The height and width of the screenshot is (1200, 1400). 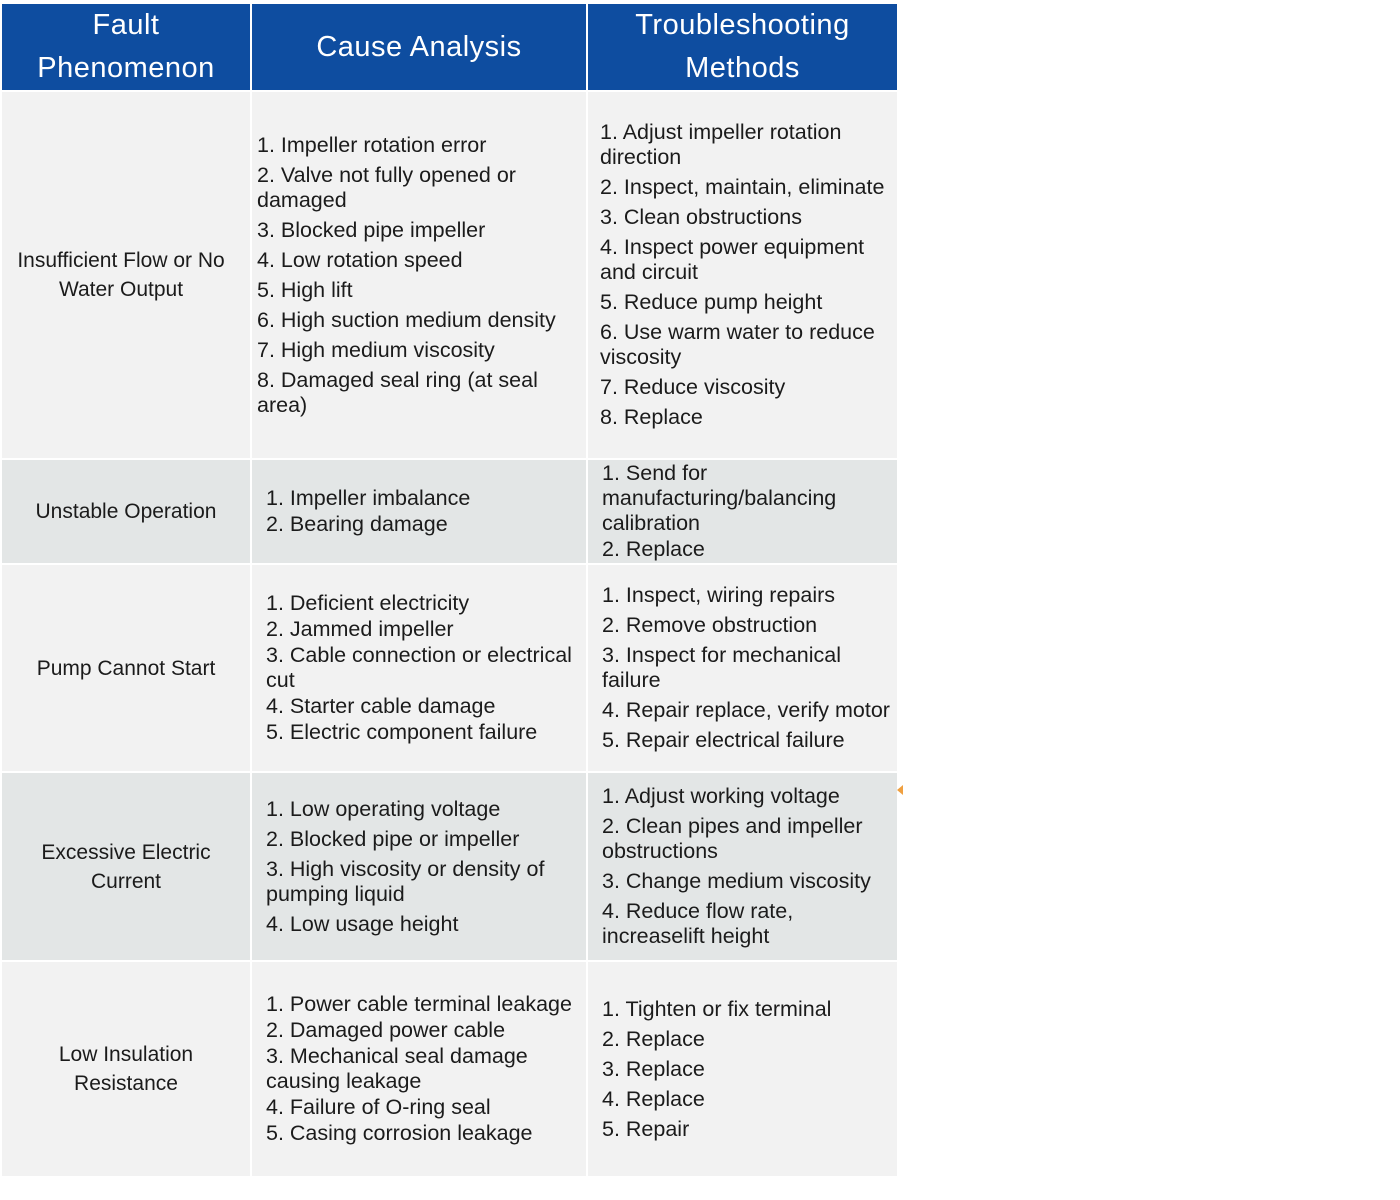 What do you see at coordinates (651, 417) in the screenshot?
I see `method-item: 8. Replace` at bounding box center [651, 417].